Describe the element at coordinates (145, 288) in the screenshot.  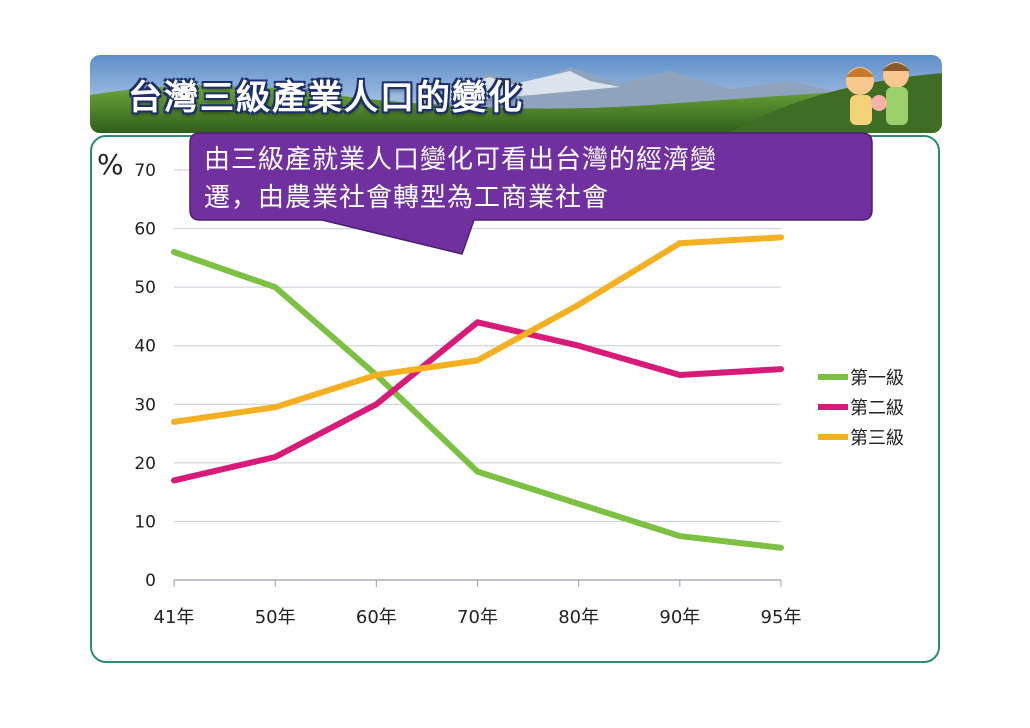
I see `y-tick-label: 50` at that location.